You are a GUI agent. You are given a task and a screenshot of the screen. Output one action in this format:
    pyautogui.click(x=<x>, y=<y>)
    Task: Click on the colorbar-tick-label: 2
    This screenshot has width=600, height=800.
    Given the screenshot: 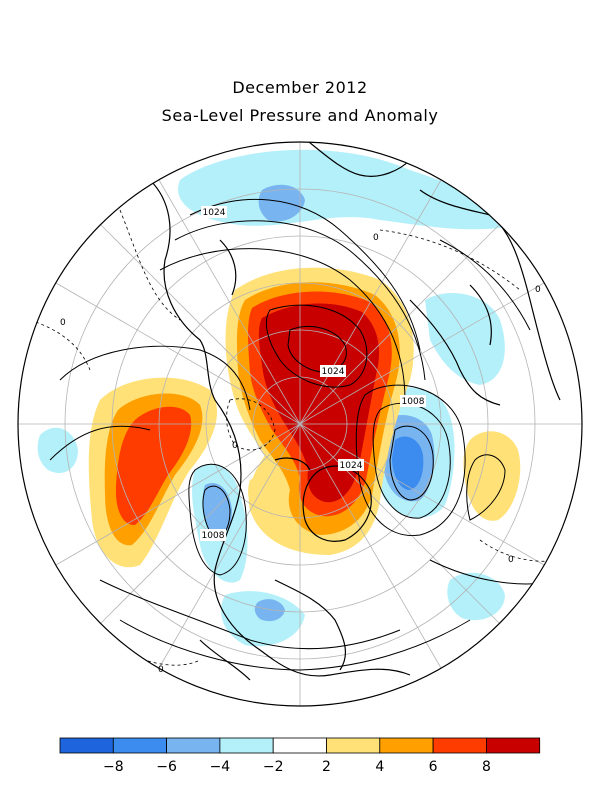 What is the action you would take?
    pyautogui.click(x=326, y=767)
    